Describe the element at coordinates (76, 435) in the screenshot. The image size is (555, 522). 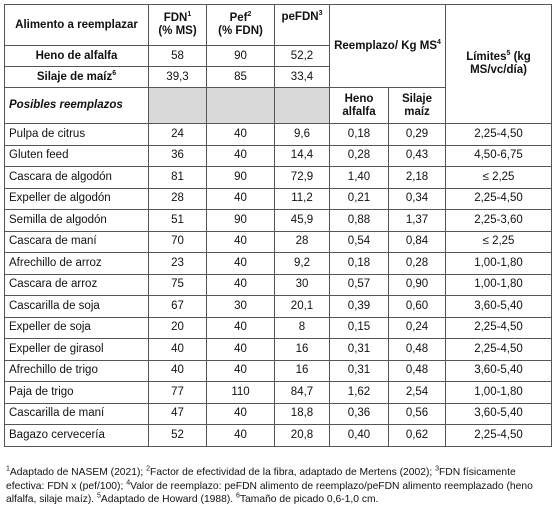
I see `cell-name: Bagazo cervecería` at that location.